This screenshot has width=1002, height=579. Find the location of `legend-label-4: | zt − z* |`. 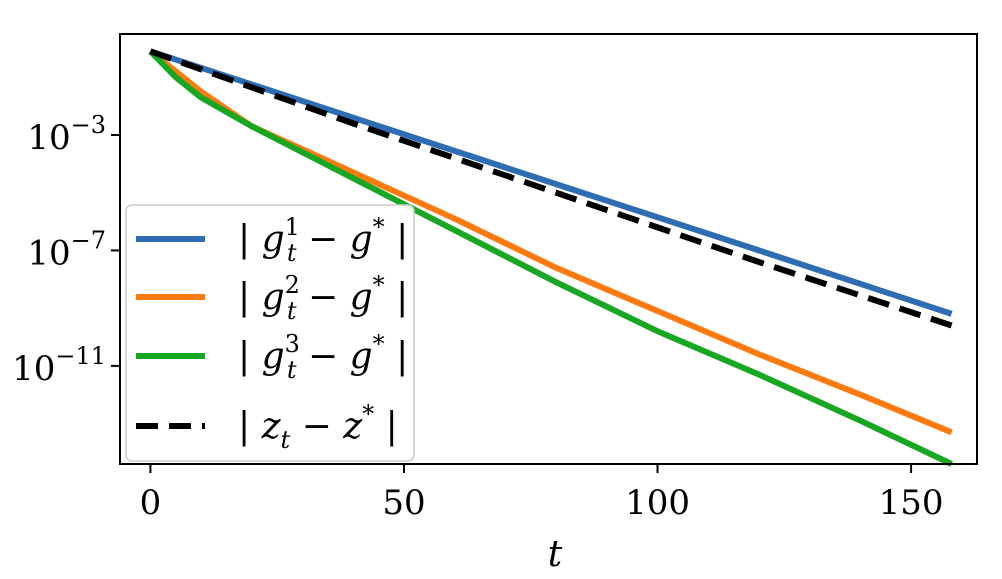

legend-label-4: | zt − z* | is located at coordinates (318, 427).